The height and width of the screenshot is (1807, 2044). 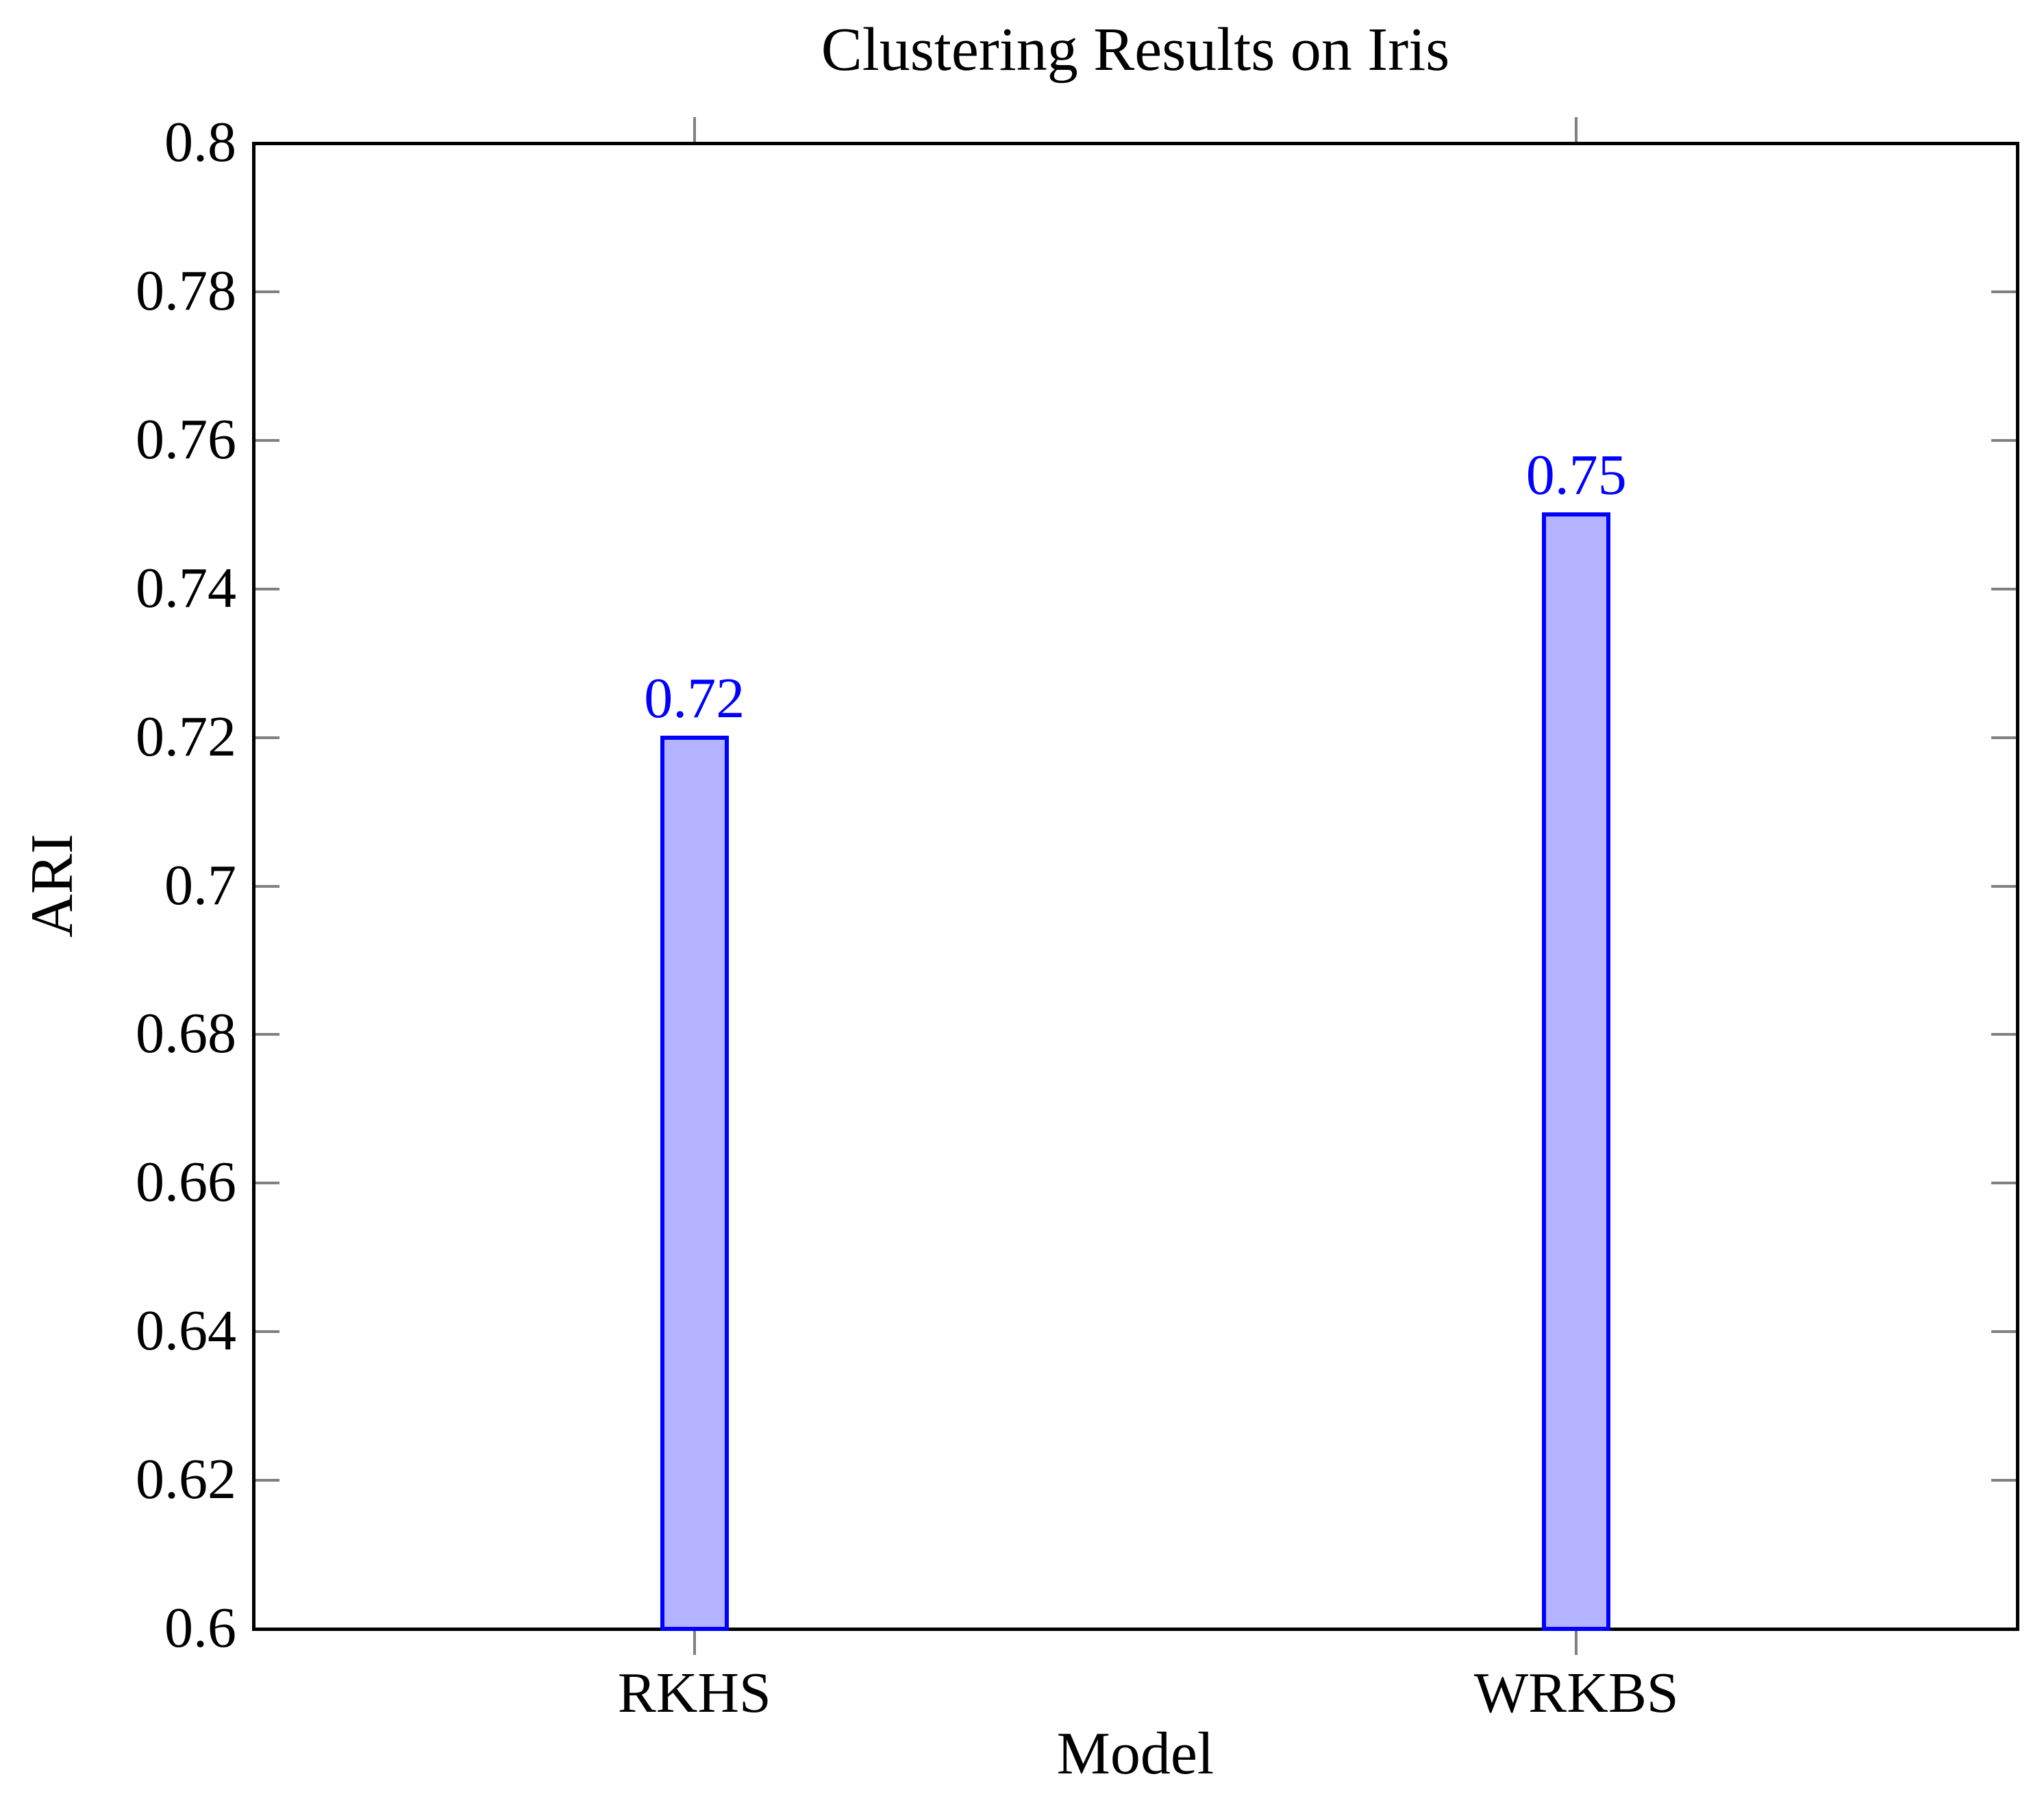 I want to click on y-tick-label: 0.64, so click(x=186, y=1331).